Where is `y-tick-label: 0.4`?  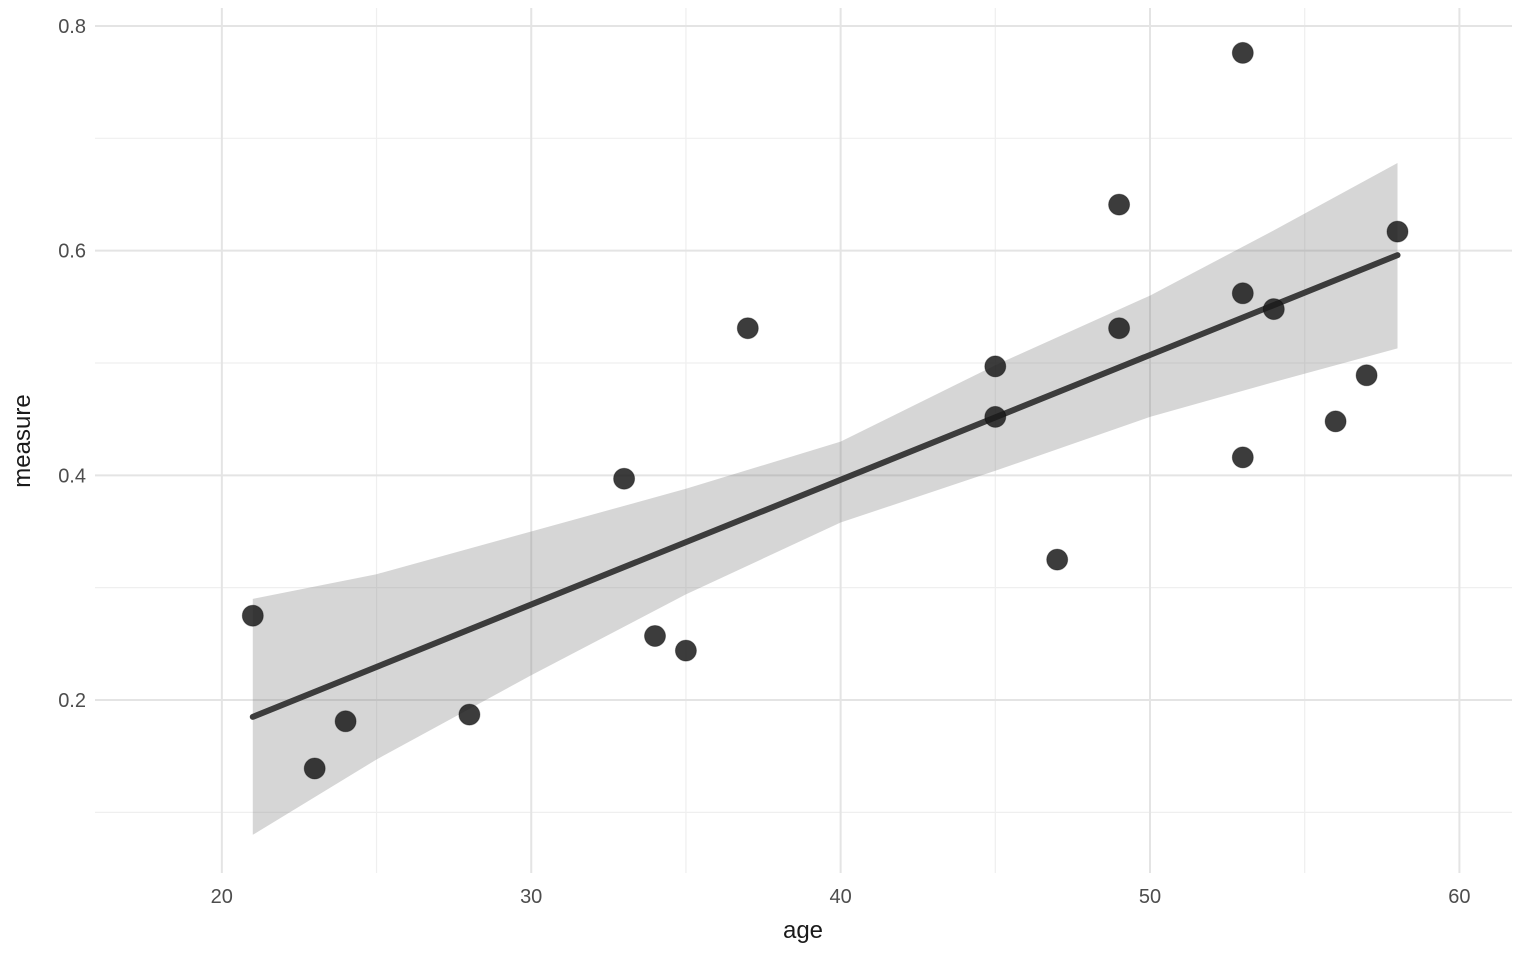 y-tick-label: 0.4 is located at coordinates (72, 476).